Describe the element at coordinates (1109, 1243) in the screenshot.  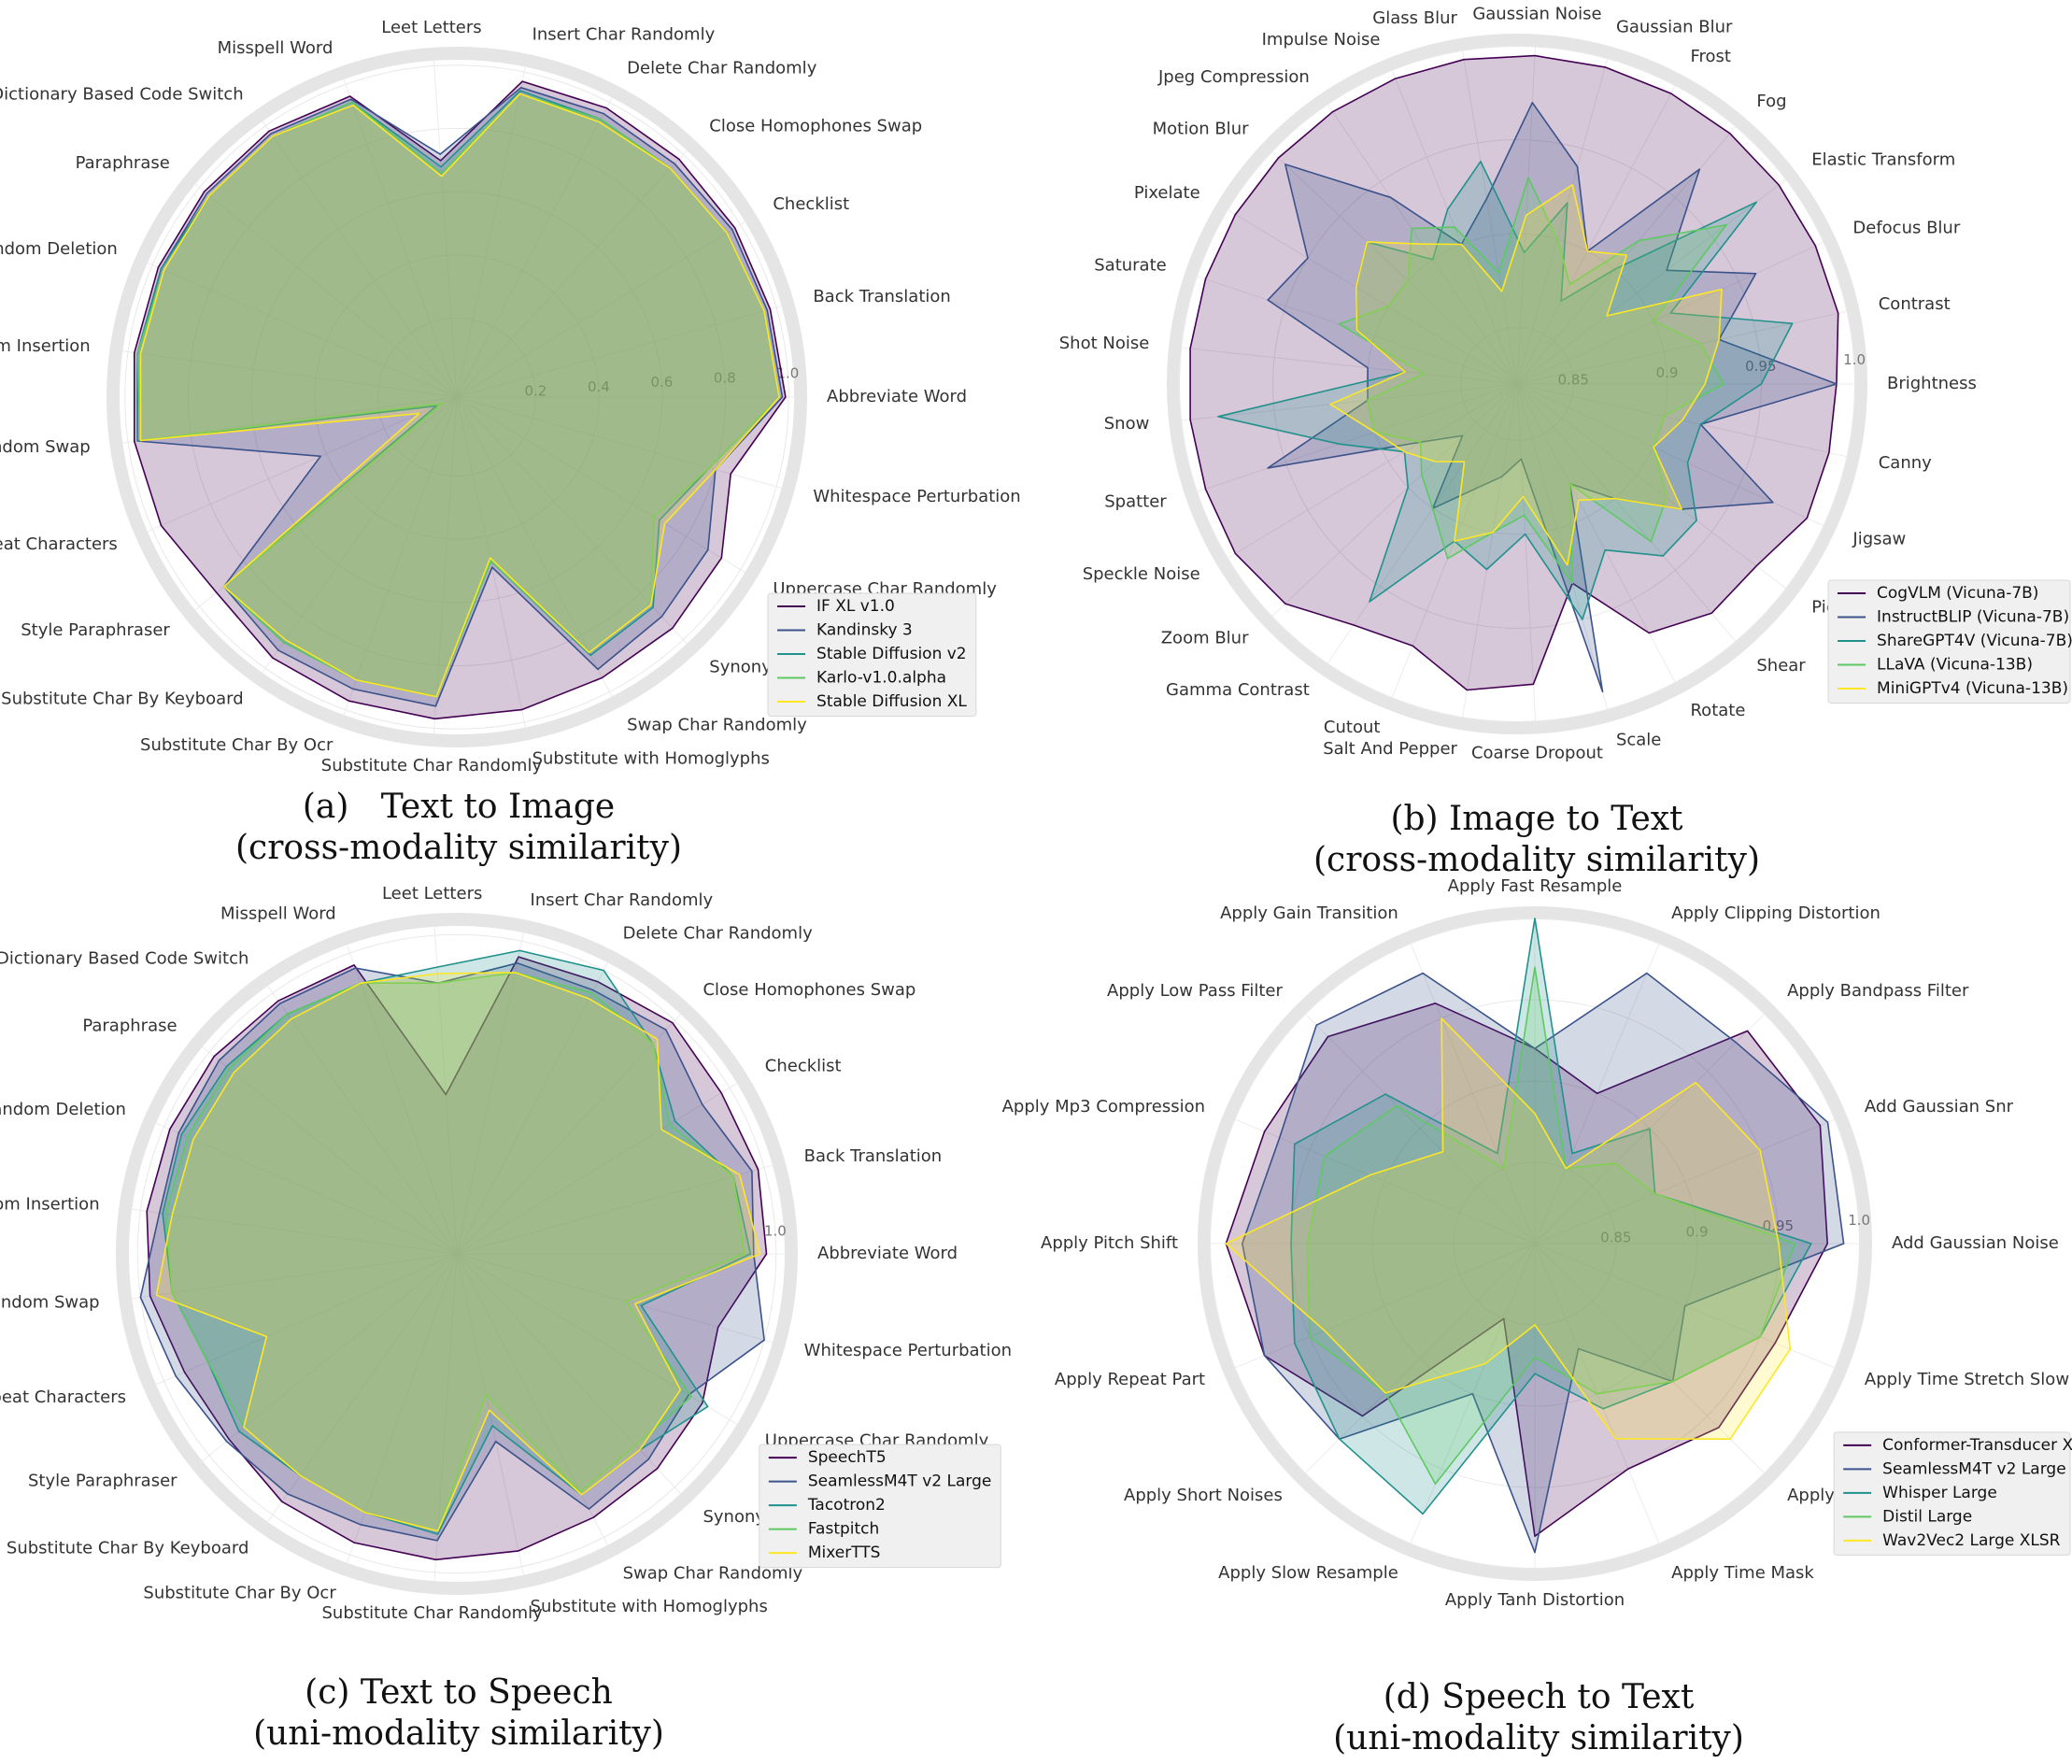
I see `category-label: Apply Pitch Shift` at that location.